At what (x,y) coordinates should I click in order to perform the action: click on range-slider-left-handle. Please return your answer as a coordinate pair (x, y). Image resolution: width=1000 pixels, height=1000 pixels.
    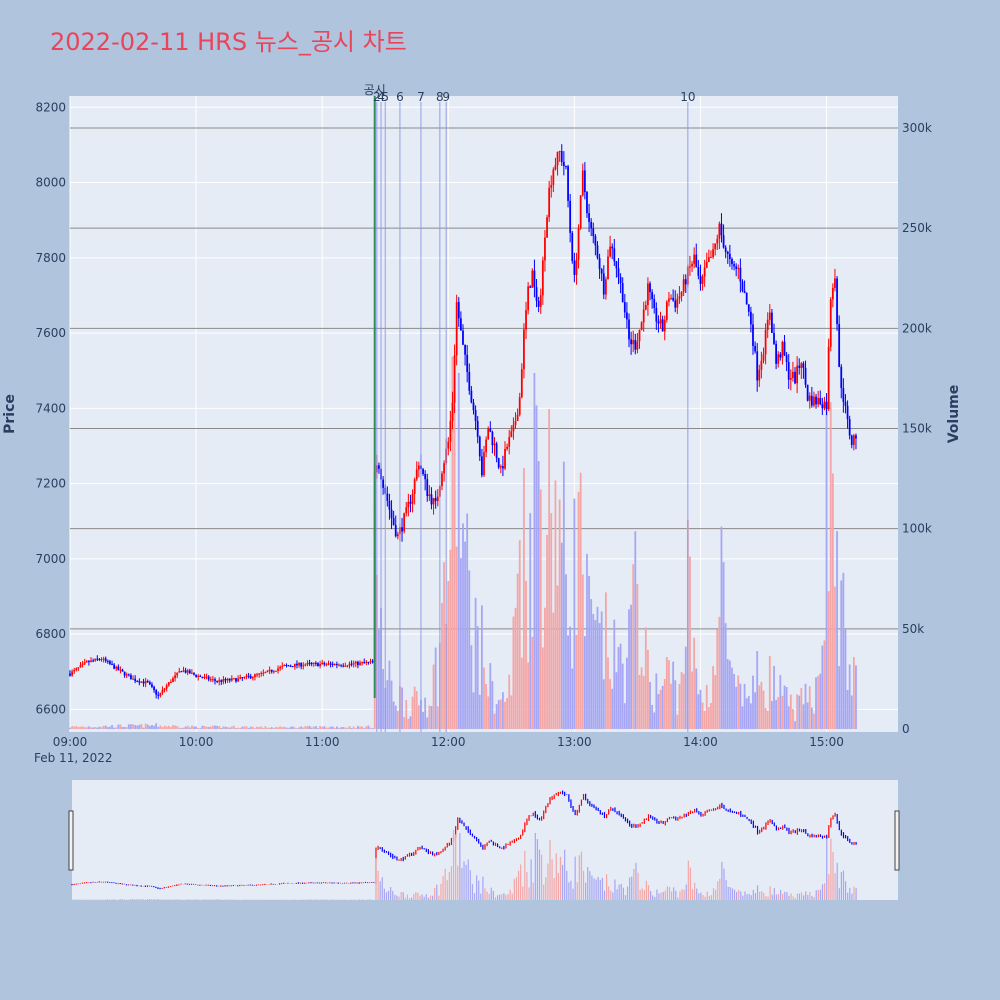
    Looking at the image, I should click on (71, 840).